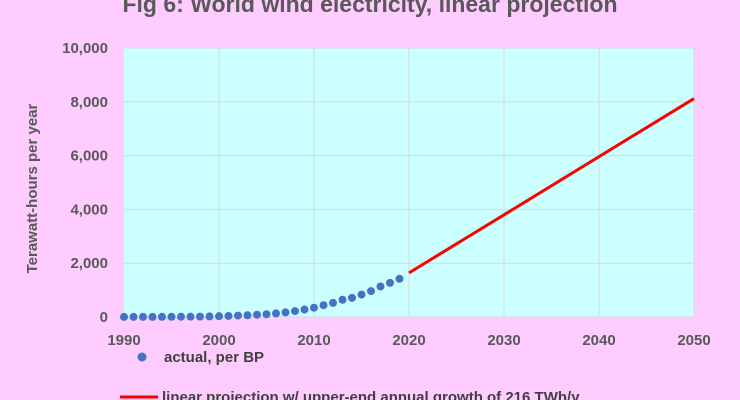 The height and width of the screenshot is (400, 740). What do you see at coordinates (89, 102) in the screenshot?
I see `y-tick-label: 8,000` at bounding box center [89, 102].